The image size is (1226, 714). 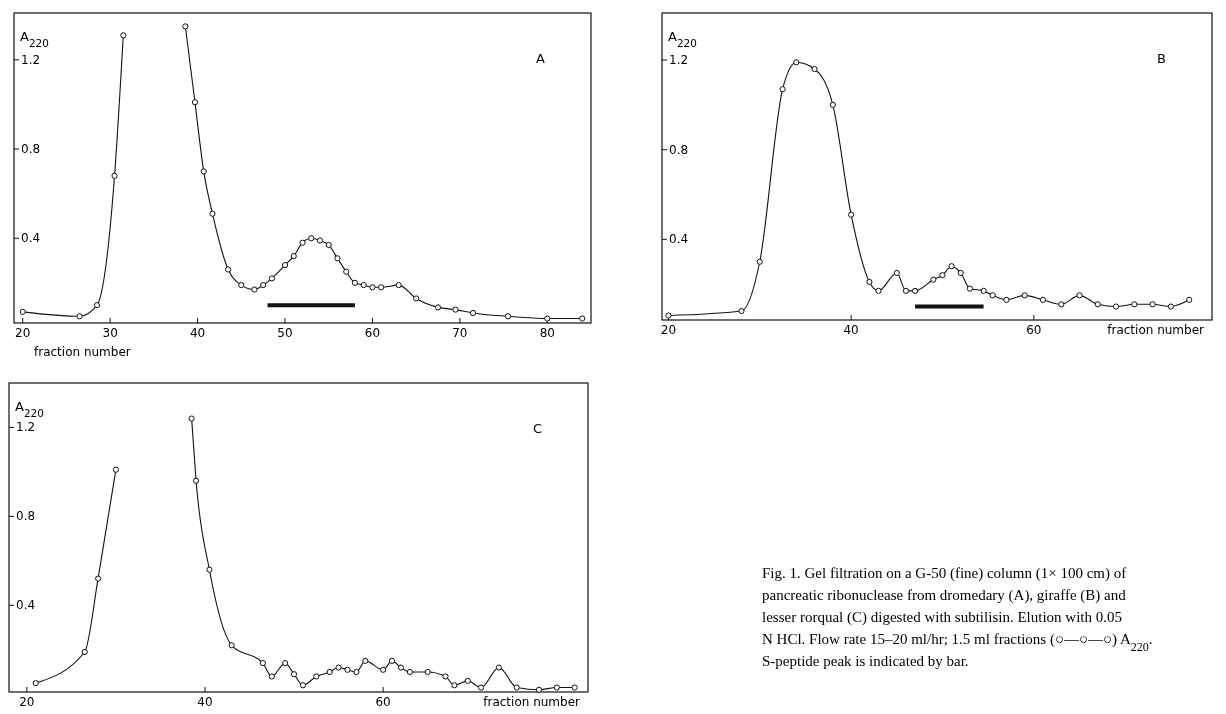 What do you see at coordinates (110, 333) in the screenshot?
I see `x-tick-label: 30` at bounding box center [110, 333].